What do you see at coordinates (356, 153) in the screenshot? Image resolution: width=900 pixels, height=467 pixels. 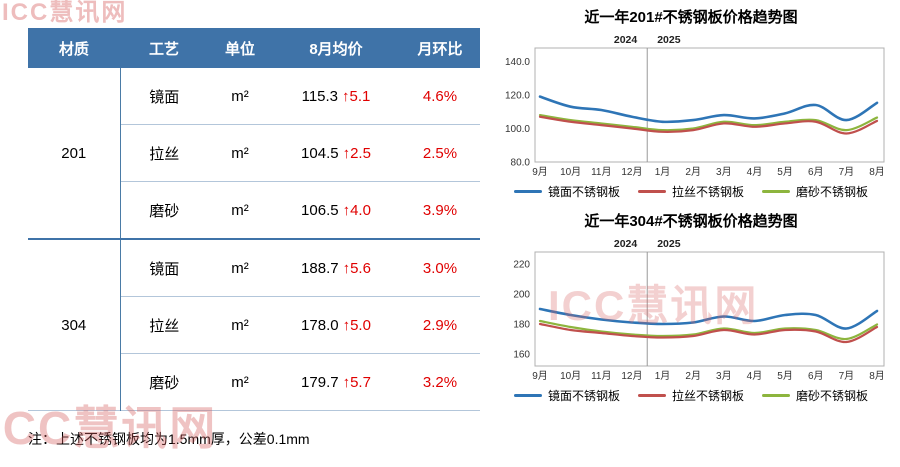 I see `price-delta: ↑2.5` at bounding box center [356, 153].